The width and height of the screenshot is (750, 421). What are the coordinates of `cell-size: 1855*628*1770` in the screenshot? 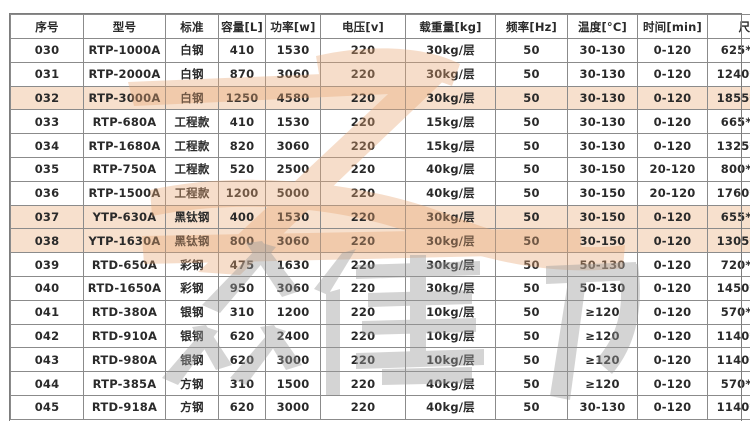 It's located at (728, 98).